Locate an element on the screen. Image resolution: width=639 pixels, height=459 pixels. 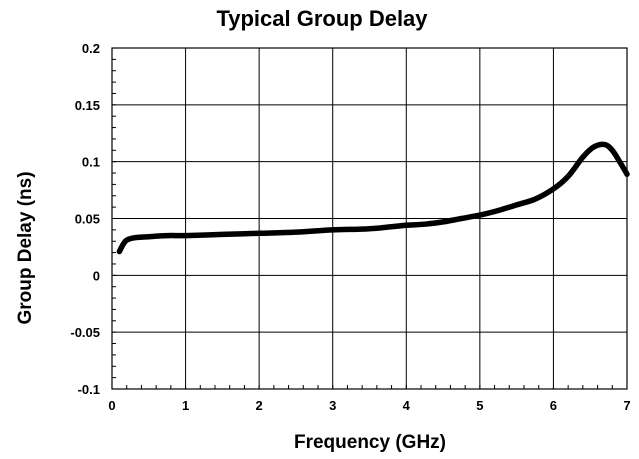
y-tick-label: 0.1 is located at coordinates (91, 162).